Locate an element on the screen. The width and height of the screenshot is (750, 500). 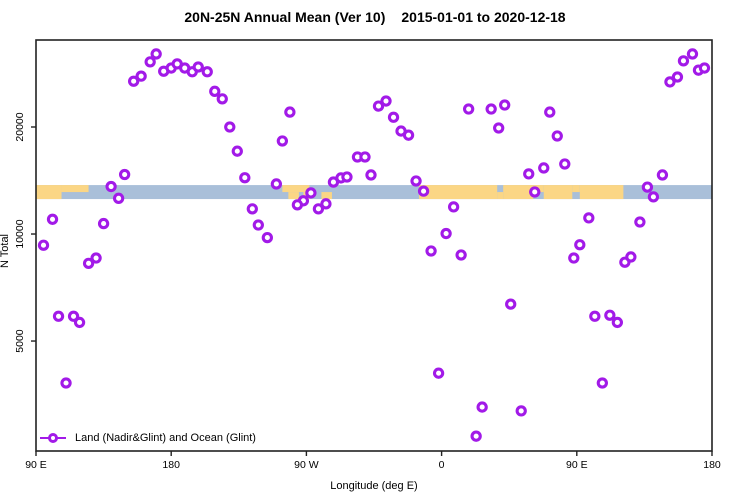
y-axis-title: N Total is located at coordinates (5, 251).